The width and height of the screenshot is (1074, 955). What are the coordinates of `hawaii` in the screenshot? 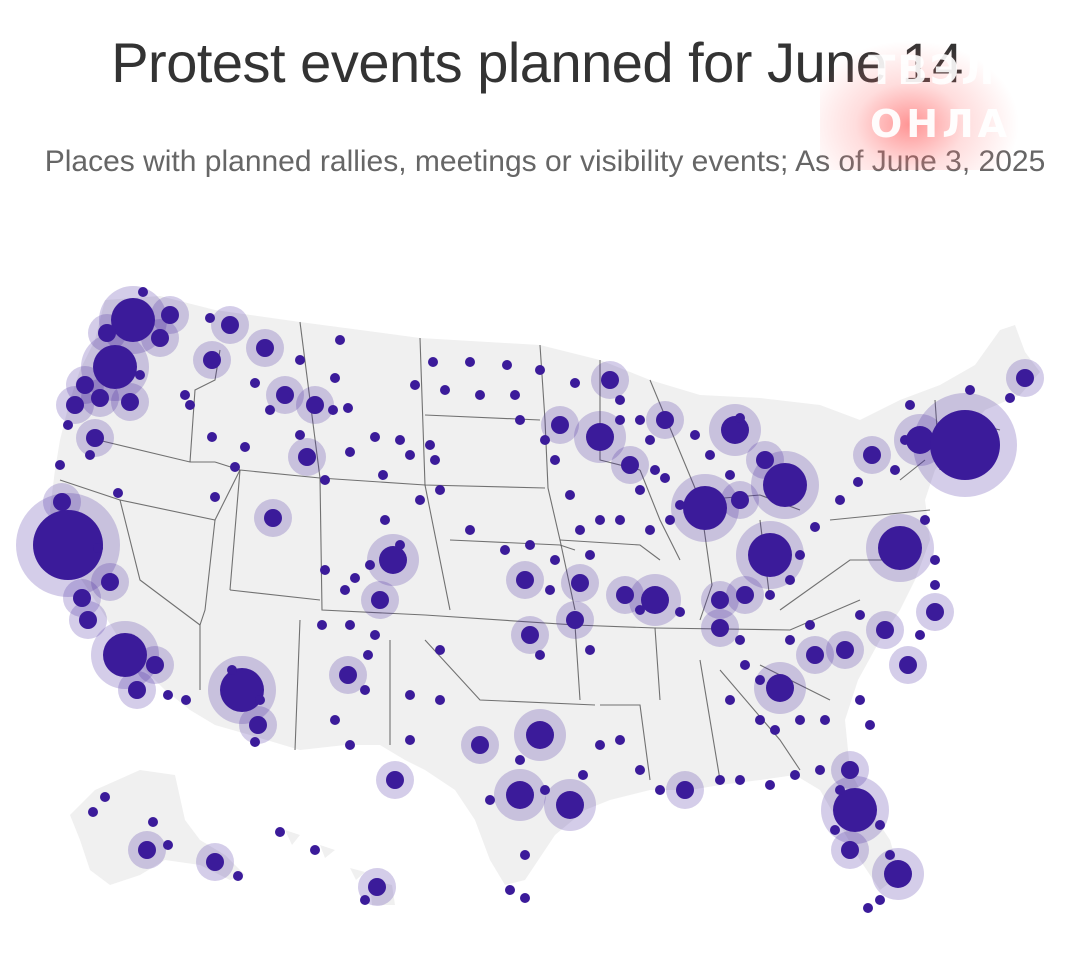 It's located at (340, 867).